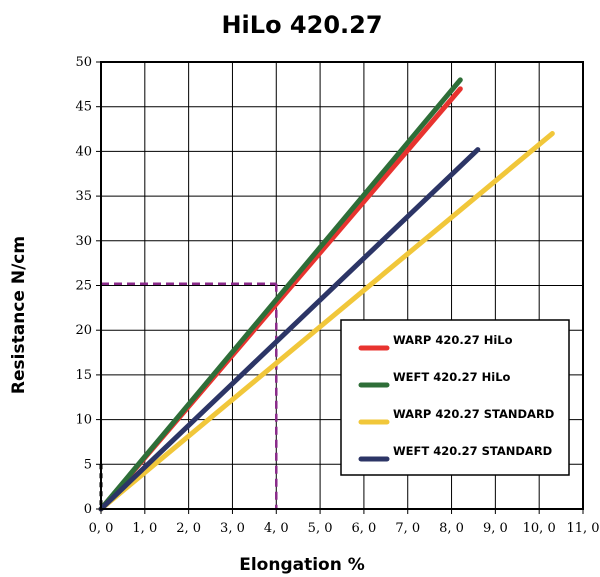 The image size is (600, 577). What do you see at coordinates (83, 241) in the screenshot?
I see `y-tick-label: 30` at bounding box center [83, 241].